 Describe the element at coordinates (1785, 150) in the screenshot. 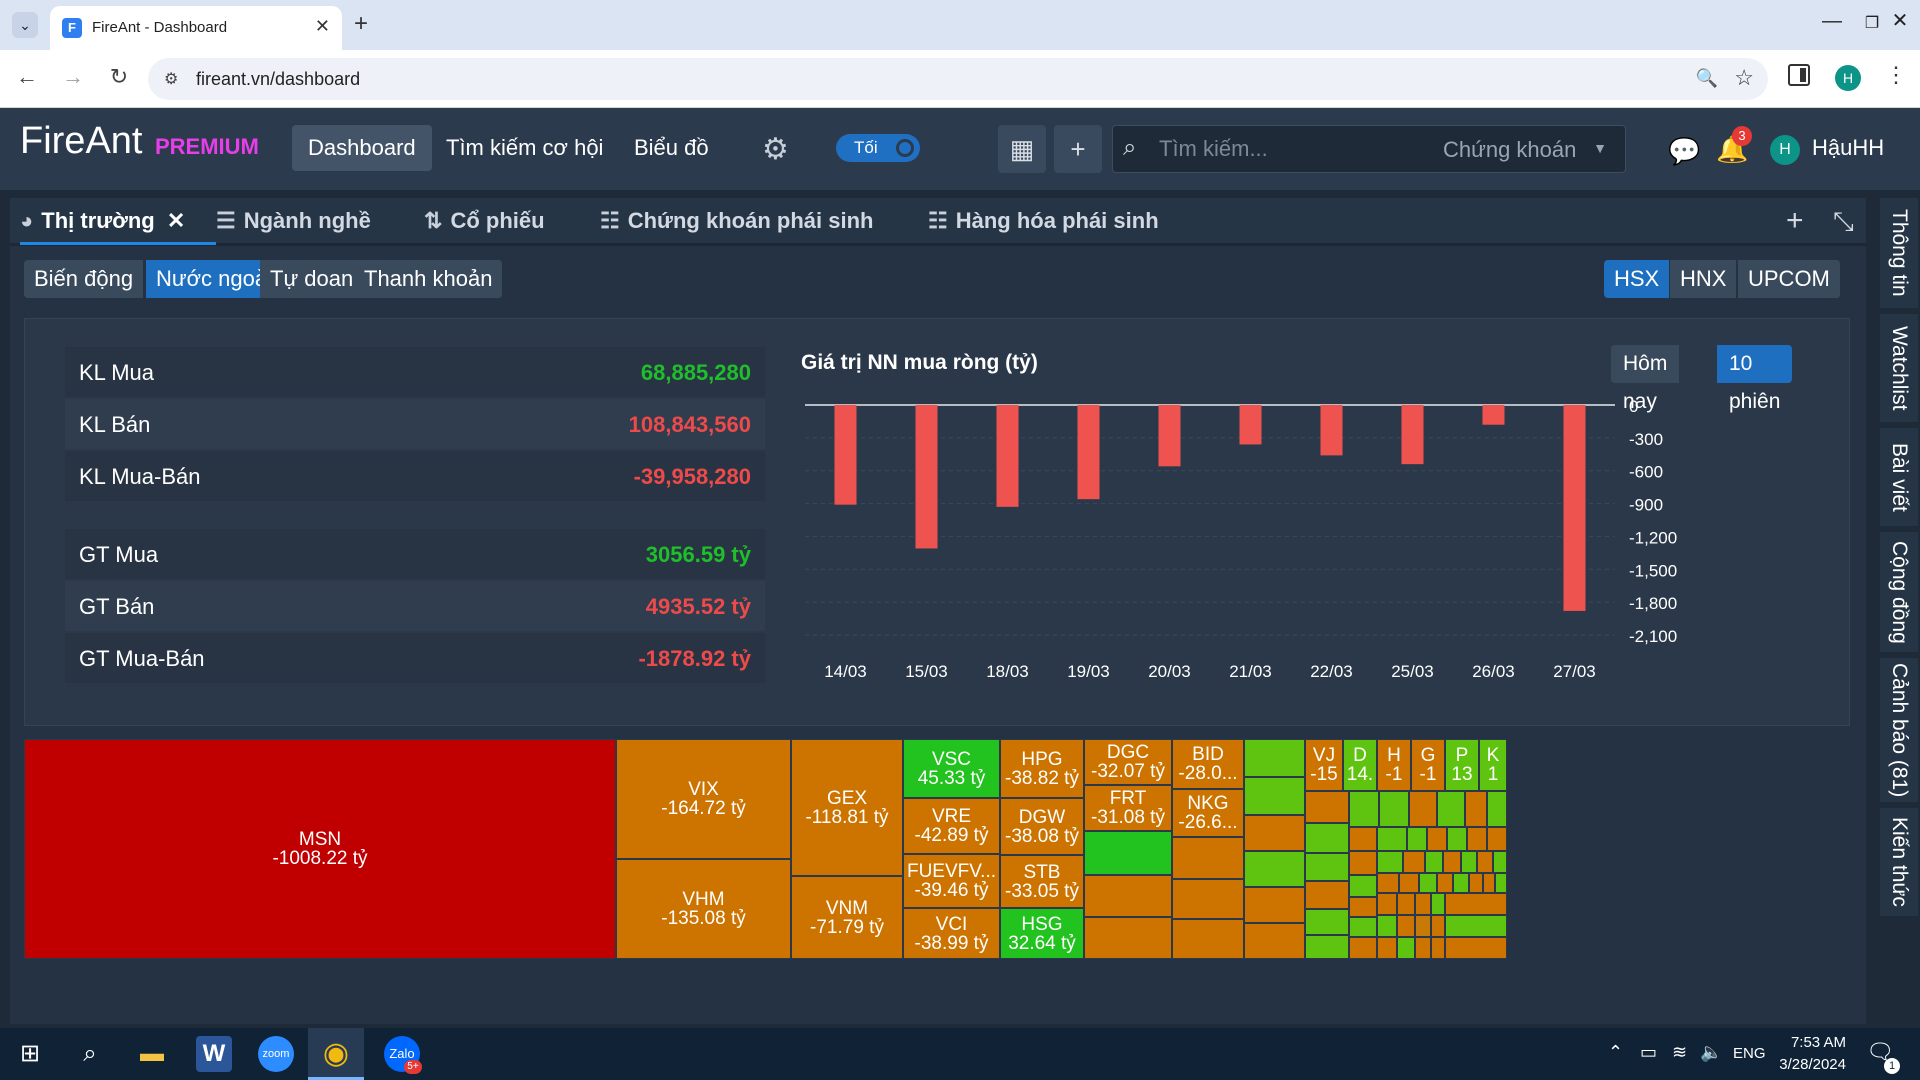

I see `user-avatar: H` at that location.